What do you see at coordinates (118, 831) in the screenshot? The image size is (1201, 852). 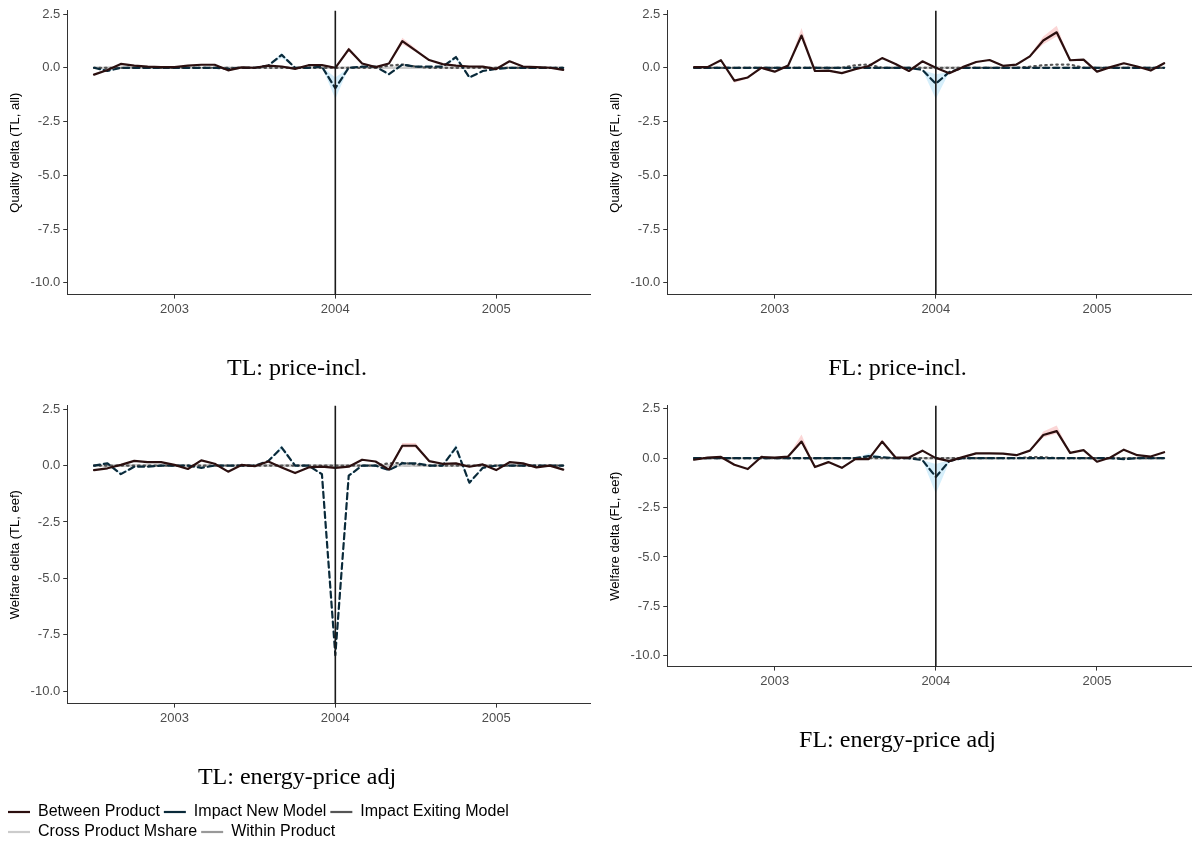 I see `legend-label: Cross Product Mshare` at bounding box center [118, 831].